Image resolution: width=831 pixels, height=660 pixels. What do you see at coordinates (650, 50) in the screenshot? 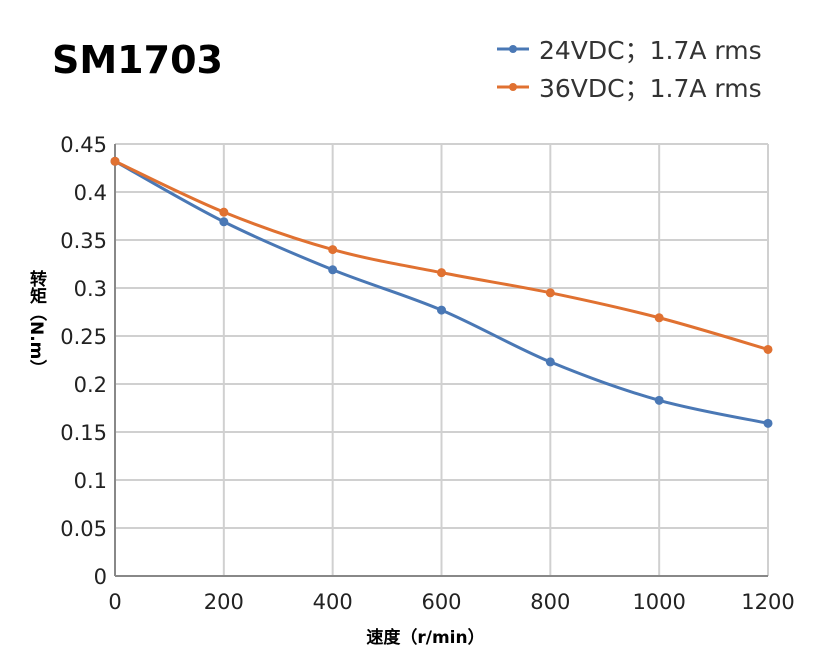
I see `legend-label: 24VDC；1.7A rms` at bounding box center [650, 50].